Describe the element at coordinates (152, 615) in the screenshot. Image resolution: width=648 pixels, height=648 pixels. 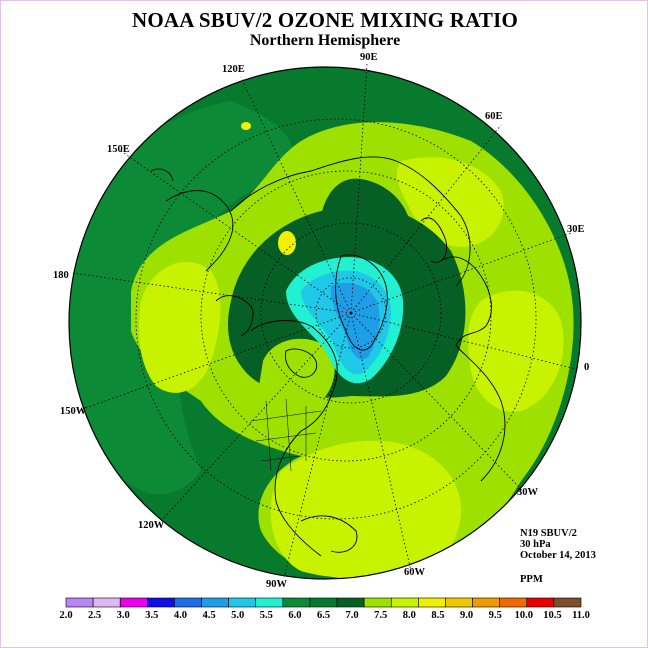
I see `colorbar-tick-label: 3.5` at that location.